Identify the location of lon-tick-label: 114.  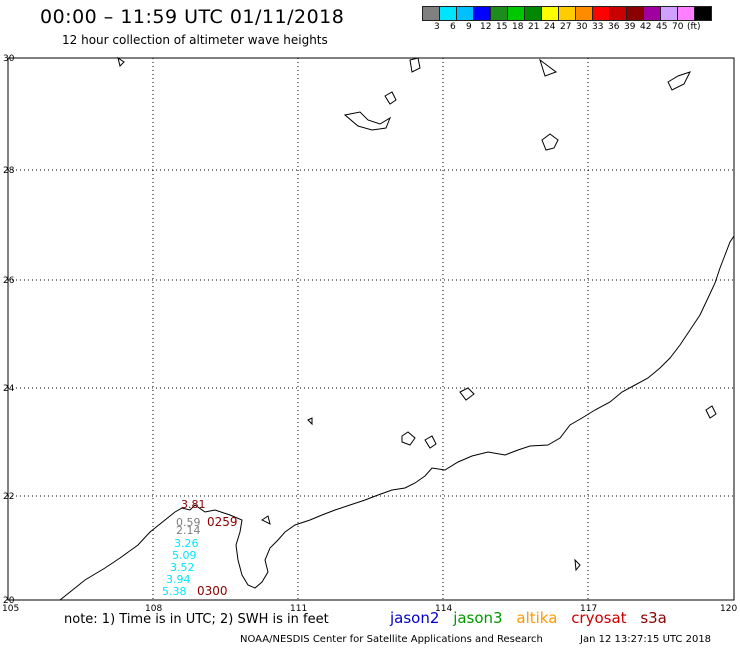
(443, 609).